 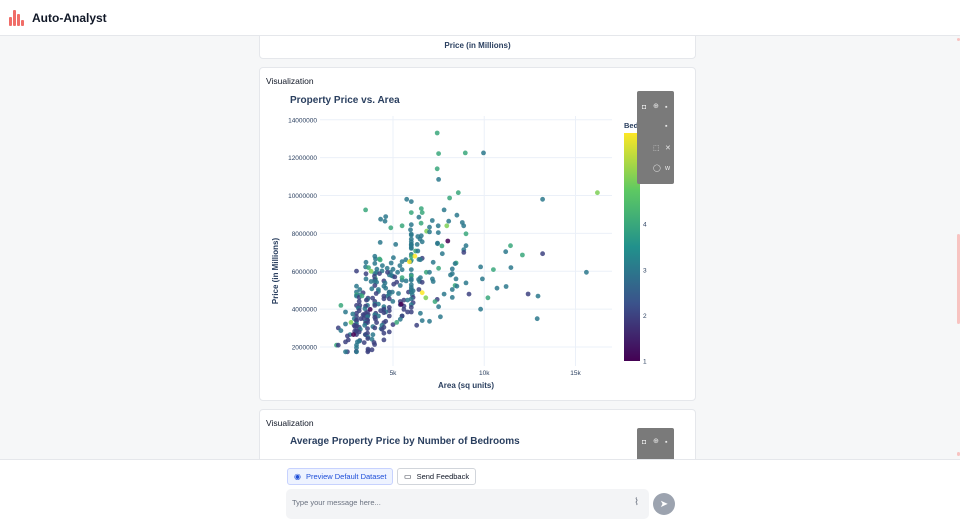 What do you see at coordinates (340, 476) in the screenshot?
I see `preview-dataset-button: ◉ Preview Default Dataset` at bounding box center [340, 476].